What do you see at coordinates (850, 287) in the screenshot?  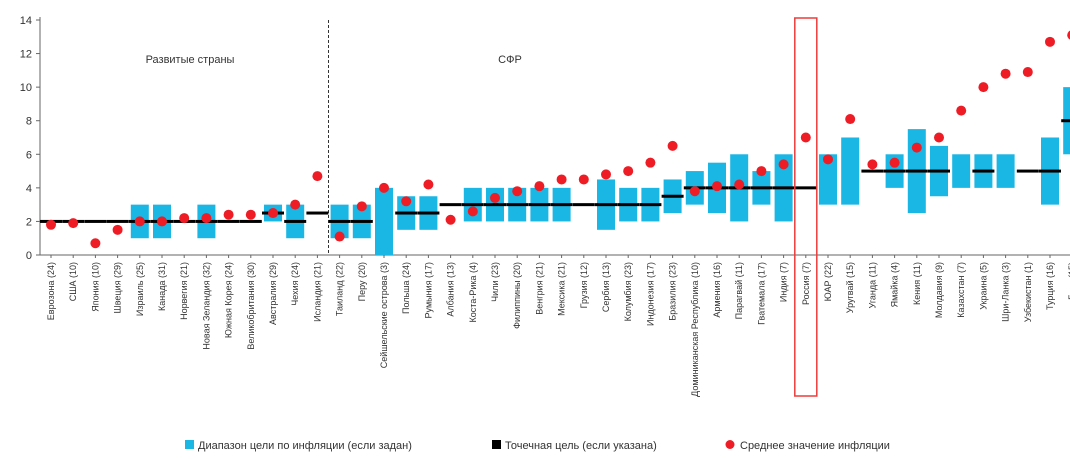 I see `x-tick-label: Уругвай (15)` at bounding box center [850, 287].